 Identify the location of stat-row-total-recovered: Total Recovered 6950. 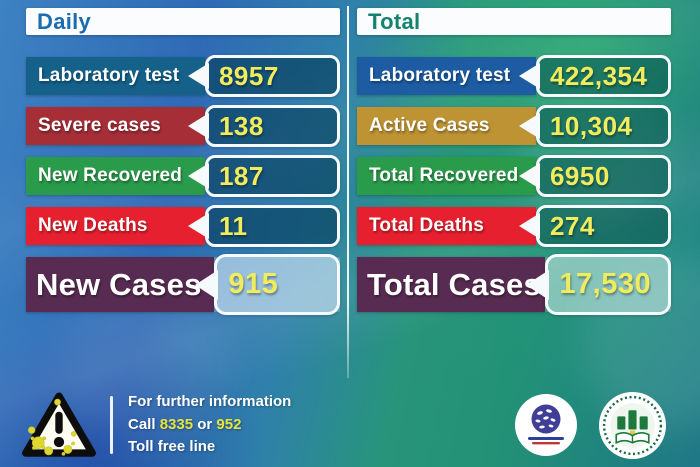
(514, 176).